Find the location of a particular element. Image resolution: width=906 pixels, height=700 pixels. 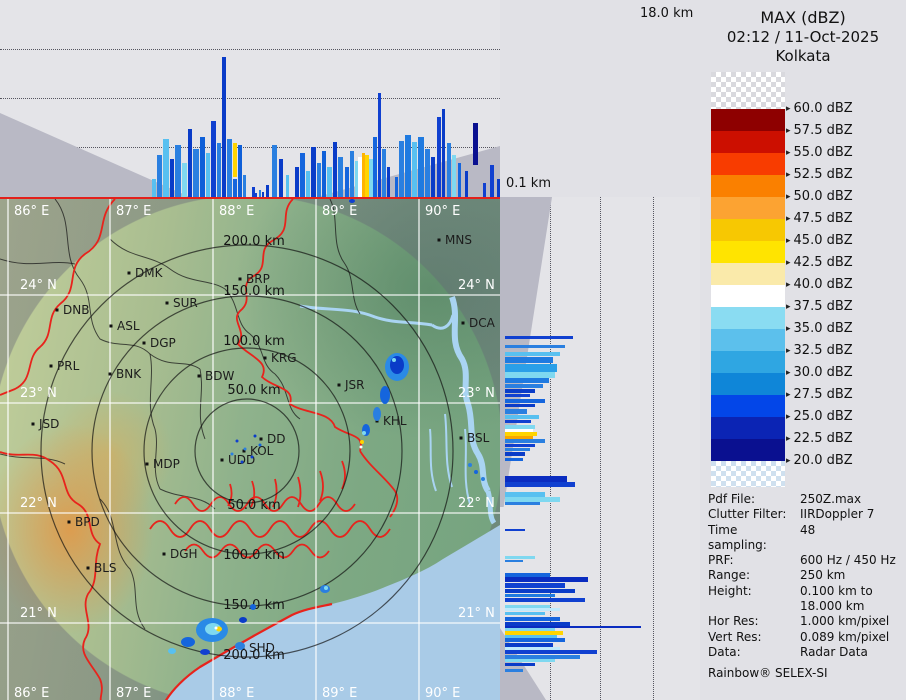

svg-text: DCA is located at coordinates (482, 323).